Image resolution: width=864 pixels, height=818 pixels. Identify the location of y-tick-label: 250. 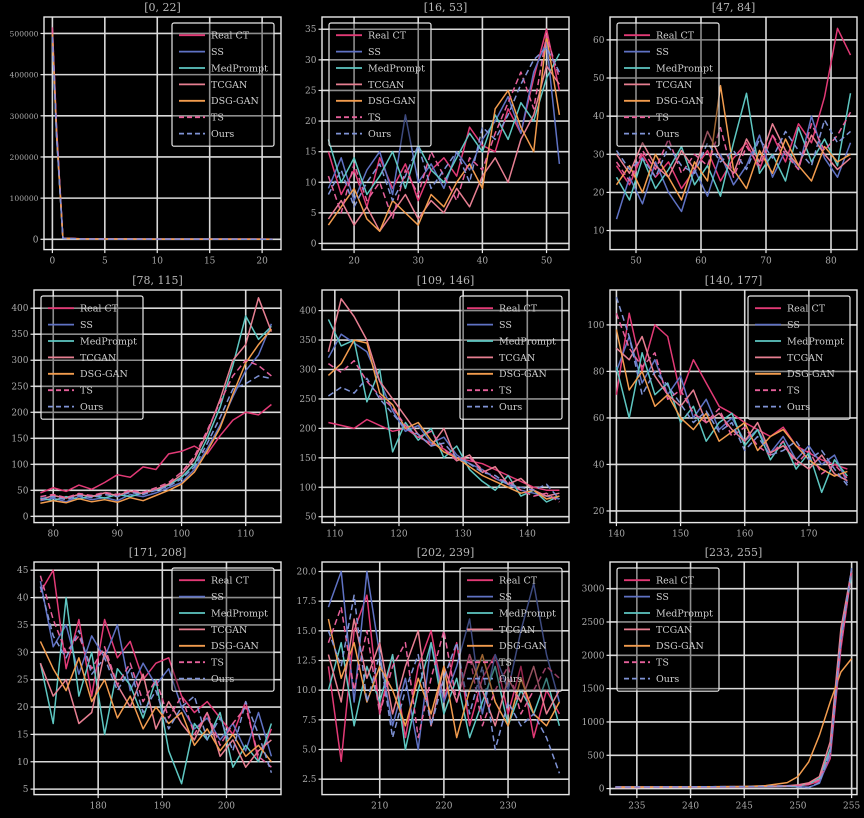
(19, 387).